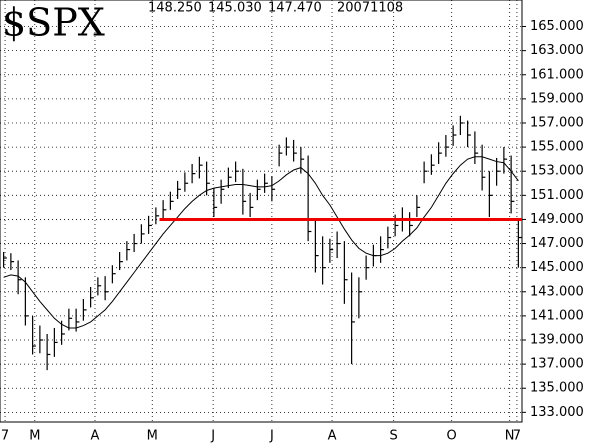 The image size is (595, 446). What do you see at coordinates (557, 219) in the screenshot?
I see `y-tick-label: 149.000` at bounding box center [557, 219].